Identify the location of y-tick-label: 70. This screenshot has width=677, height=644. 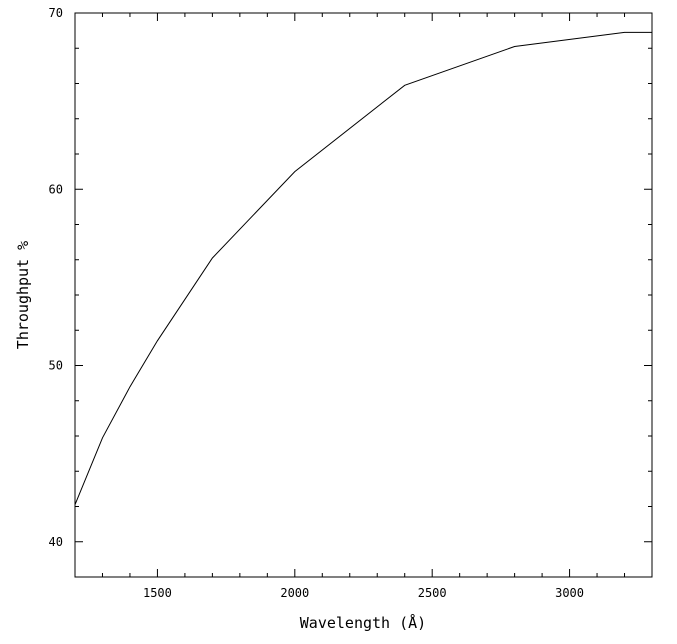
(56, 13).